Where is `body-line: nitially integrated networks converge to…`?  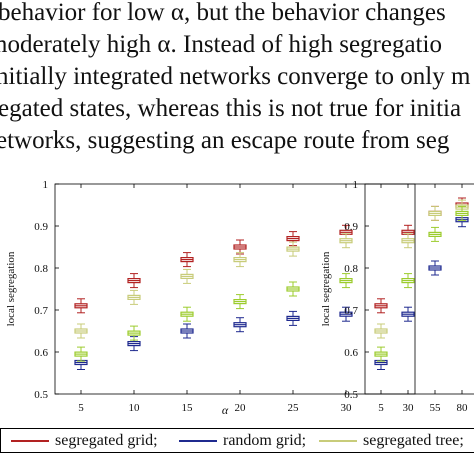 body-line: nitially integrated networks converge to… is located at coordinates (235, 76).